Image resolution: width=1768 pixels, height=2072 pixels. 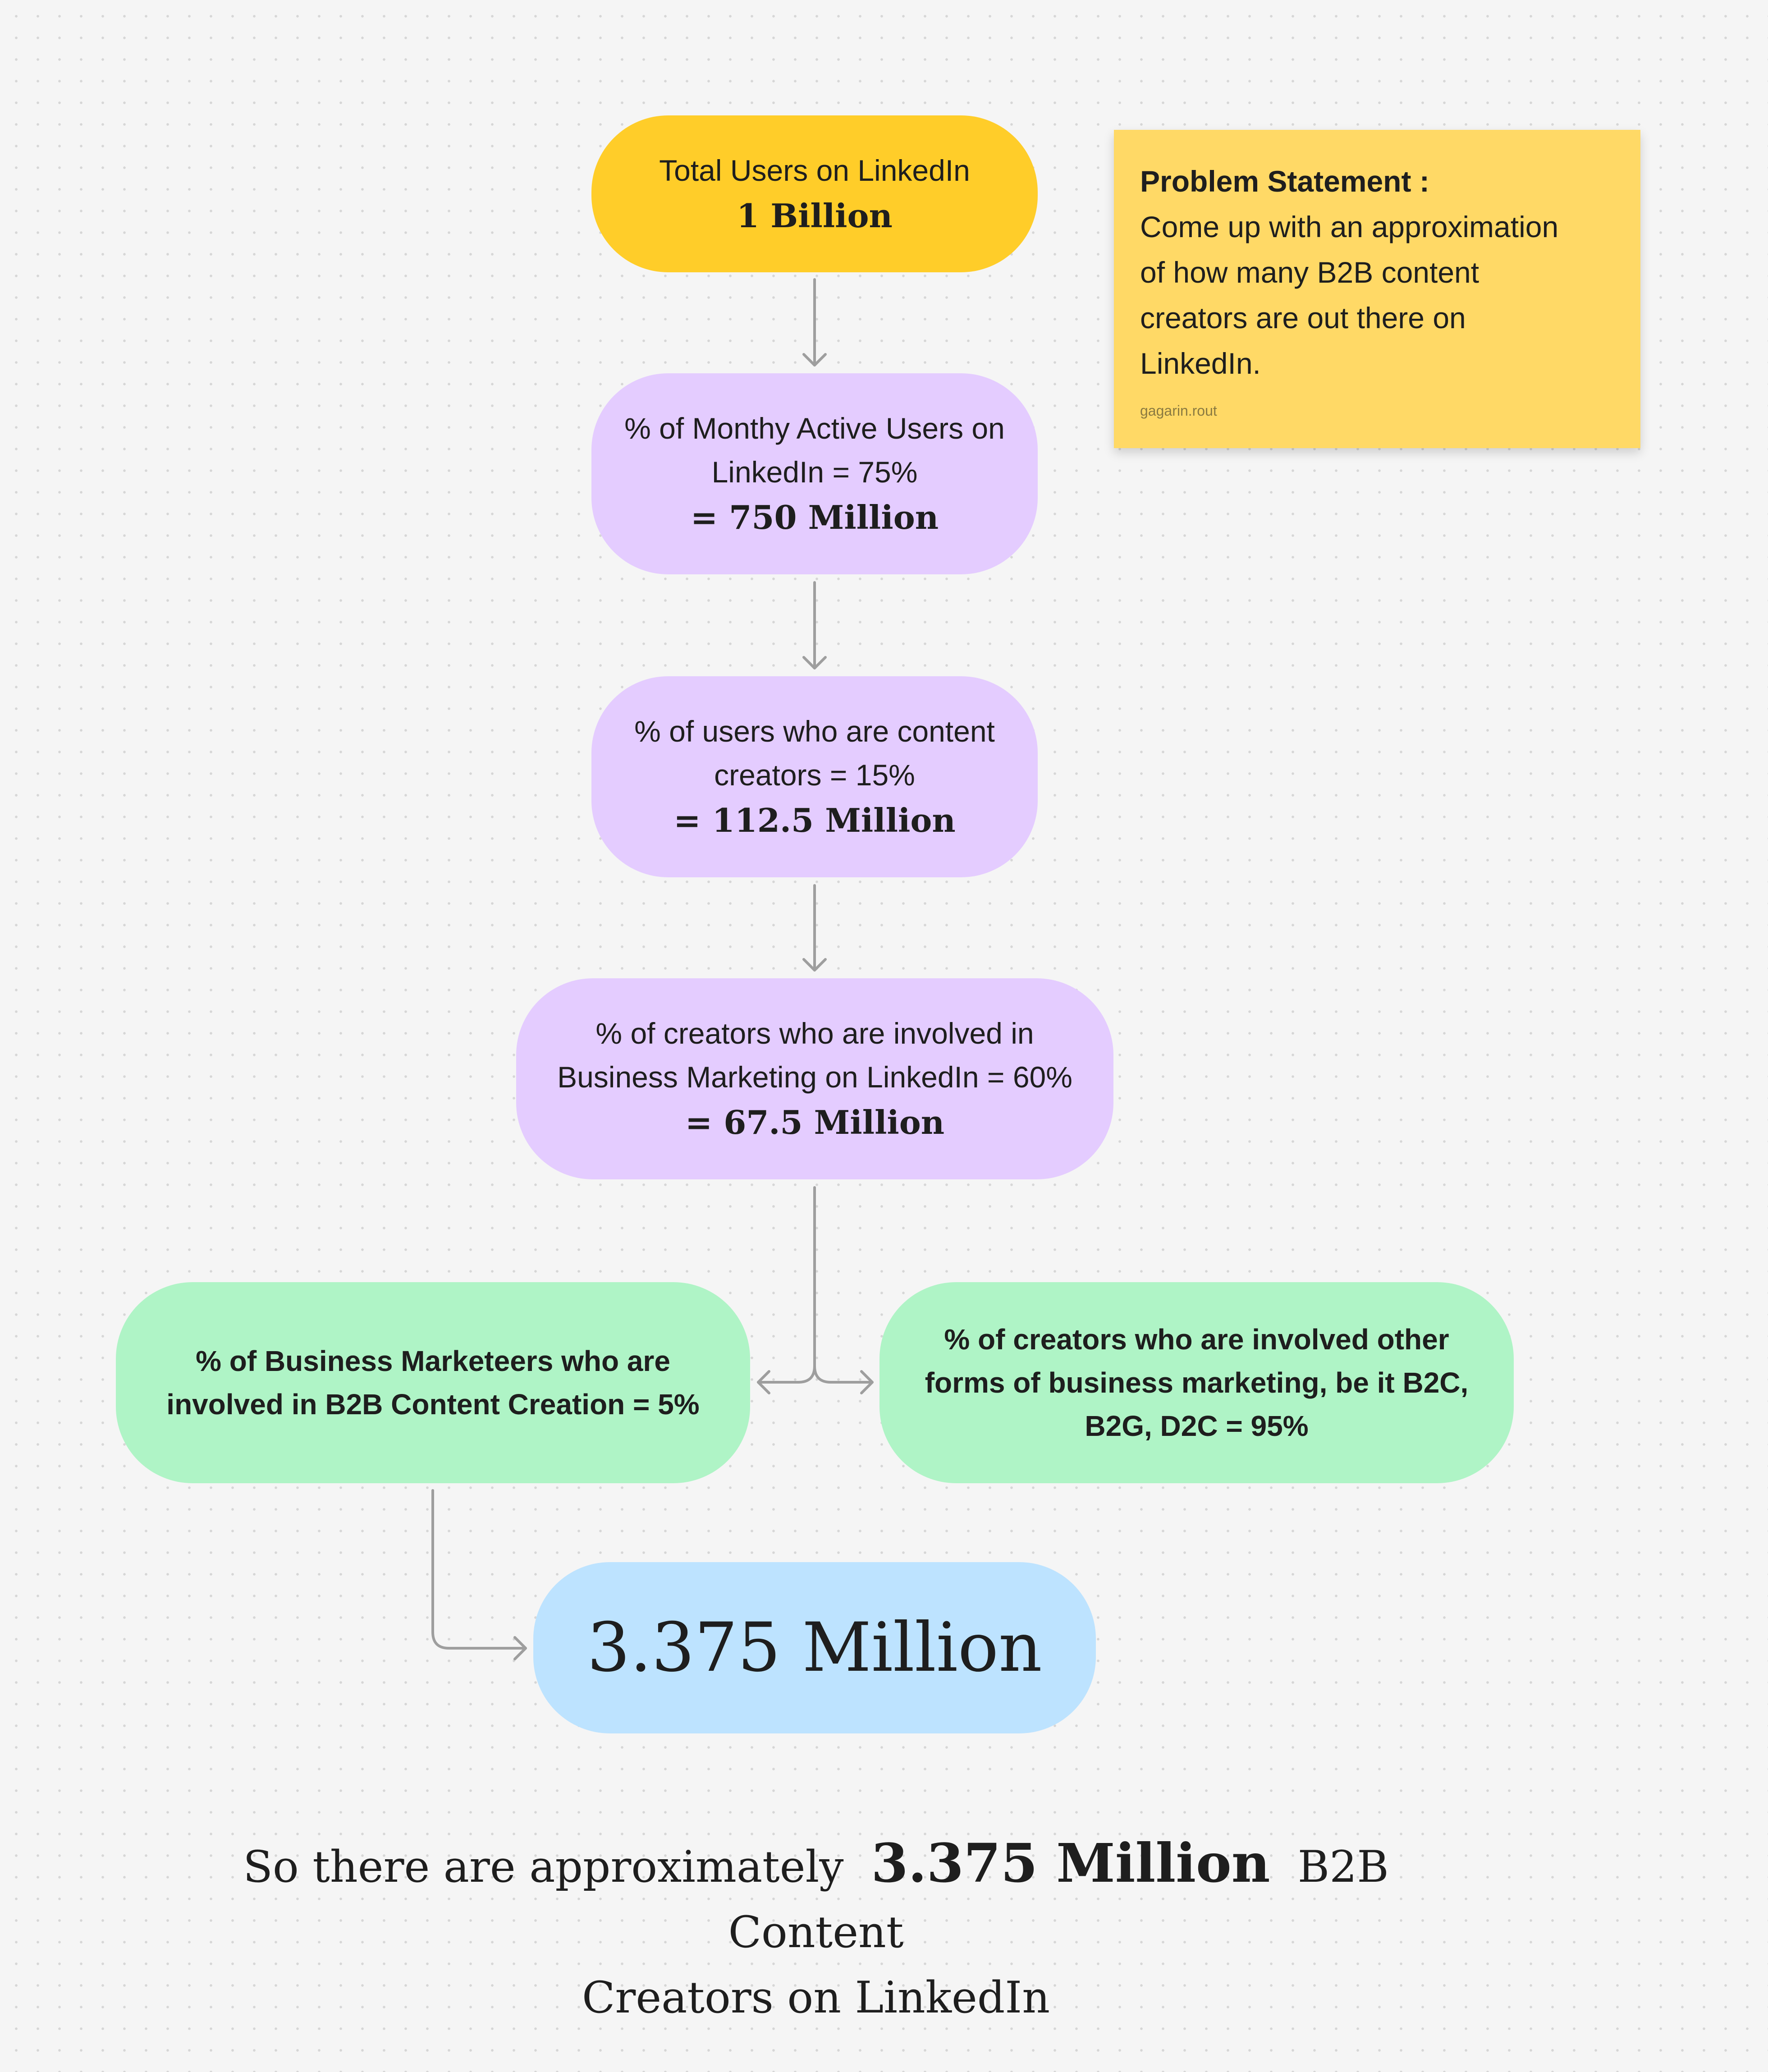 I want to click on monthly-active-line2: LinkedIn = 75%, so click(x=815, y=472).